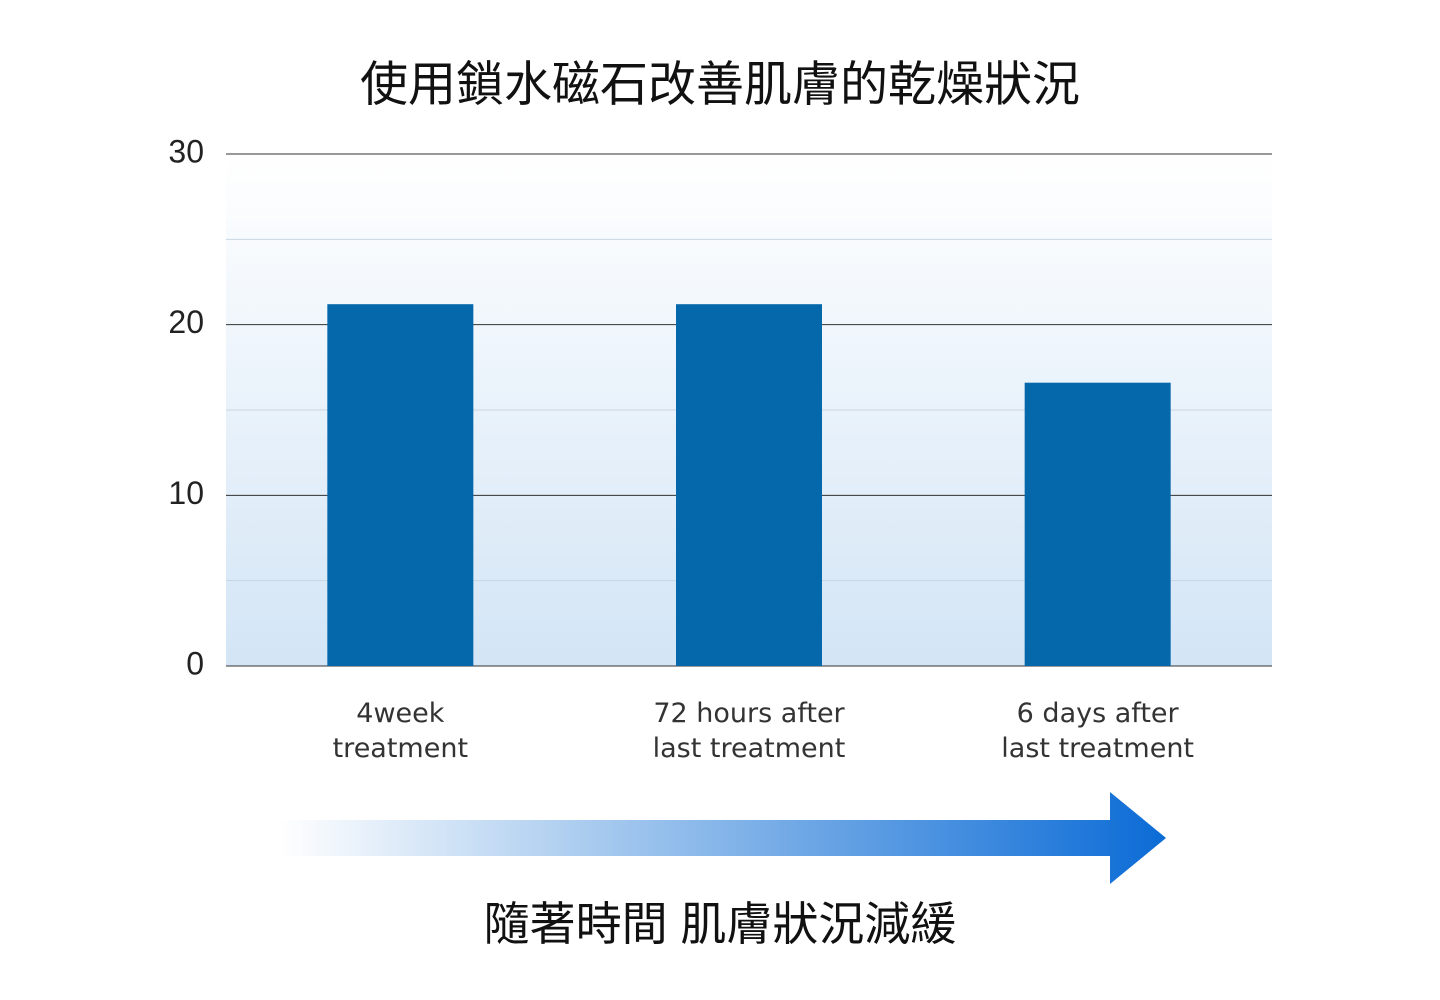 The image size is (1440, 1000). Describe the element at coordinates (400, 731) in the screenshot. I see `x-tick-label: 4week treatment` at that location.